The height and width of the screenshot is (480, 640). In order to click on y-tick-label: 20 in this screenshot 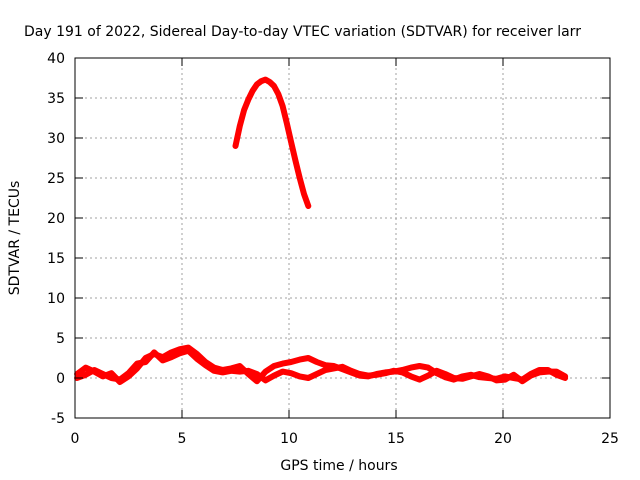, I will do `click(56, 219)`.